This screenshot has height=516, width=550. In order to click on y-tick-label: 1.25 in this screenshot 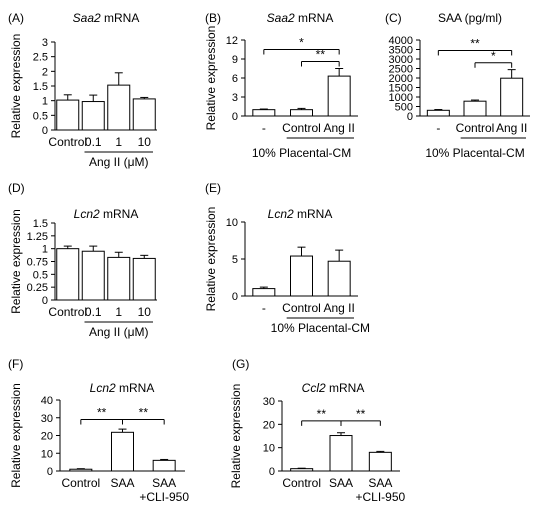, I will do `click(37, 237)`.